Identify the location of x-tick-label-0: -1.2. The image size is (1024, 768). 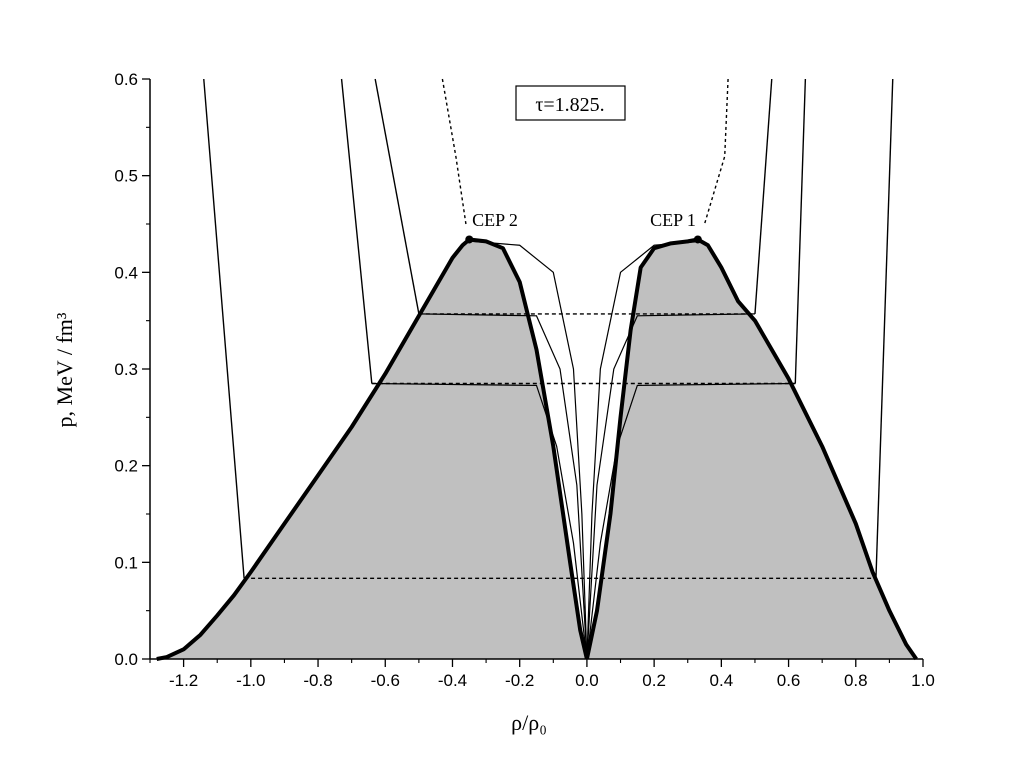
(183, 680).